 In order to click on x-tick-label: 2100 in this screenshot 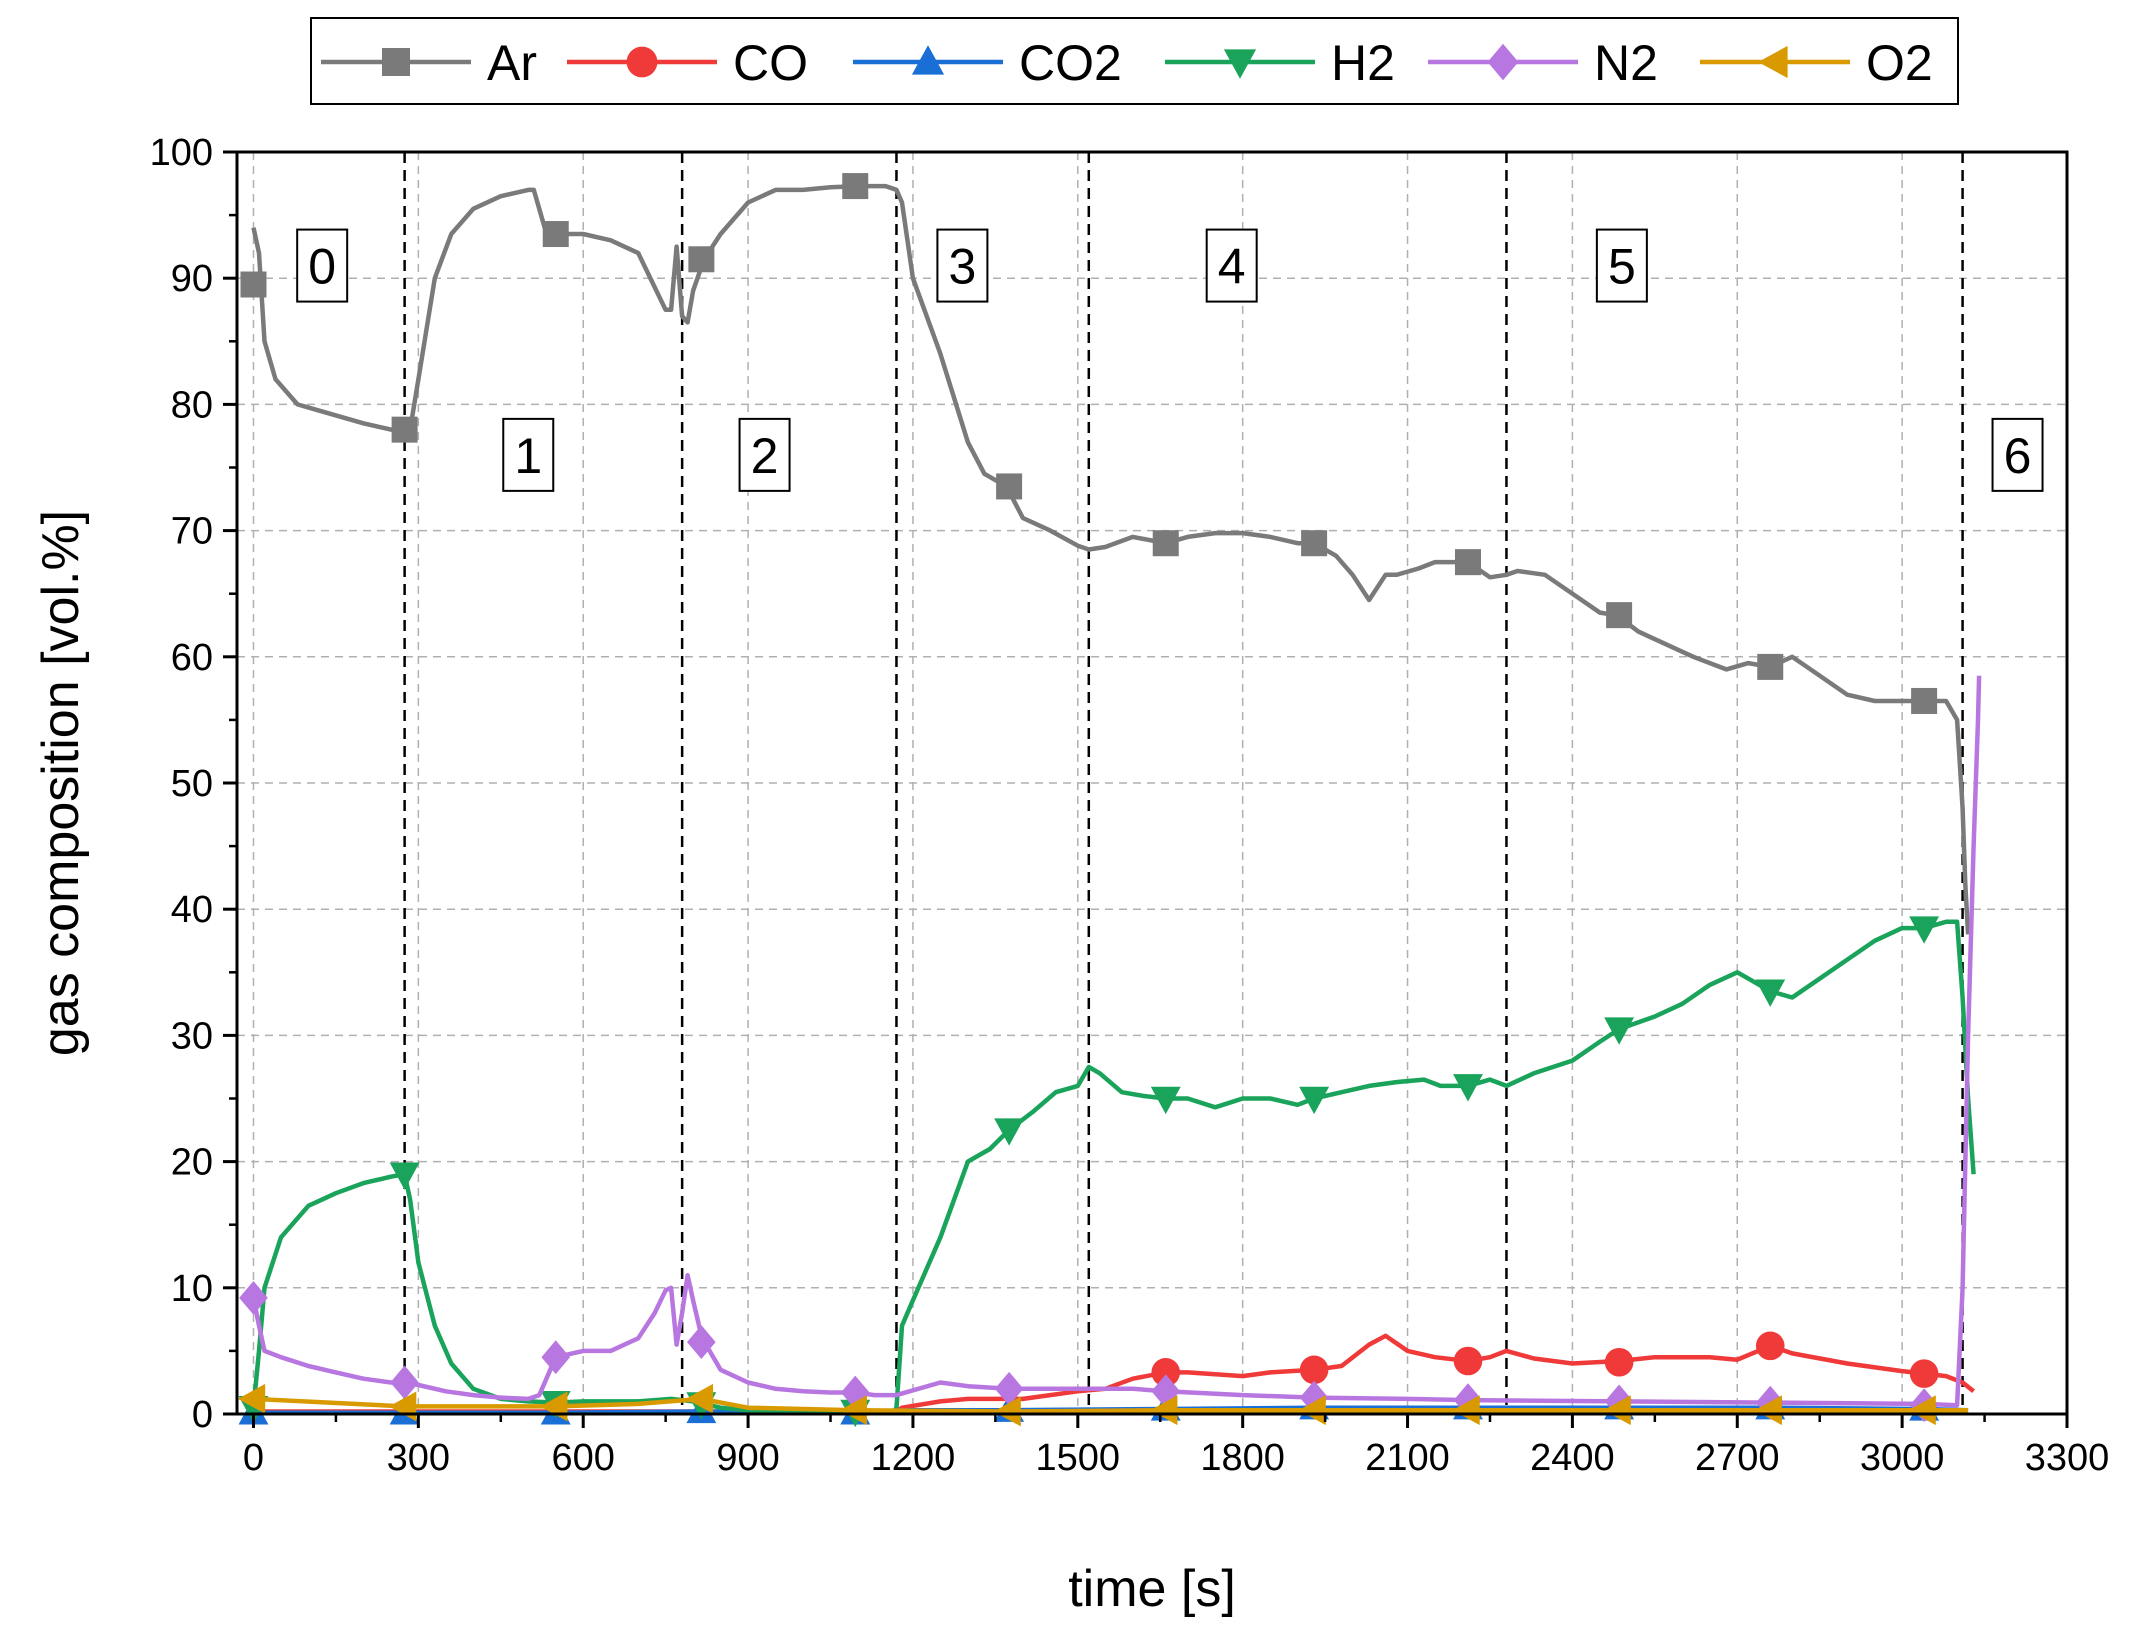, I will do `click(1407, 1458)`.